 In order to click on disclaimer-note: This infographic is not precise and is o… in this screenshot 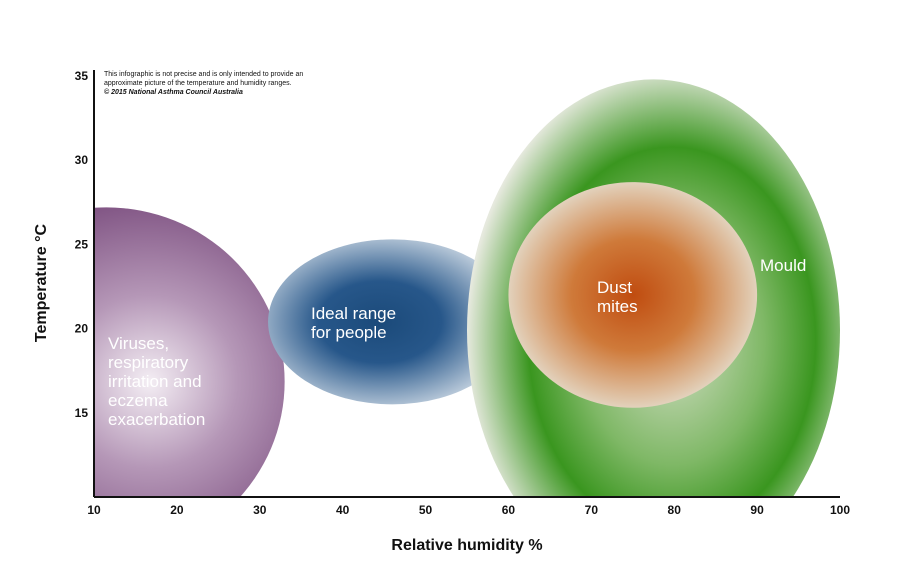, I will do `click(203, 83)`.